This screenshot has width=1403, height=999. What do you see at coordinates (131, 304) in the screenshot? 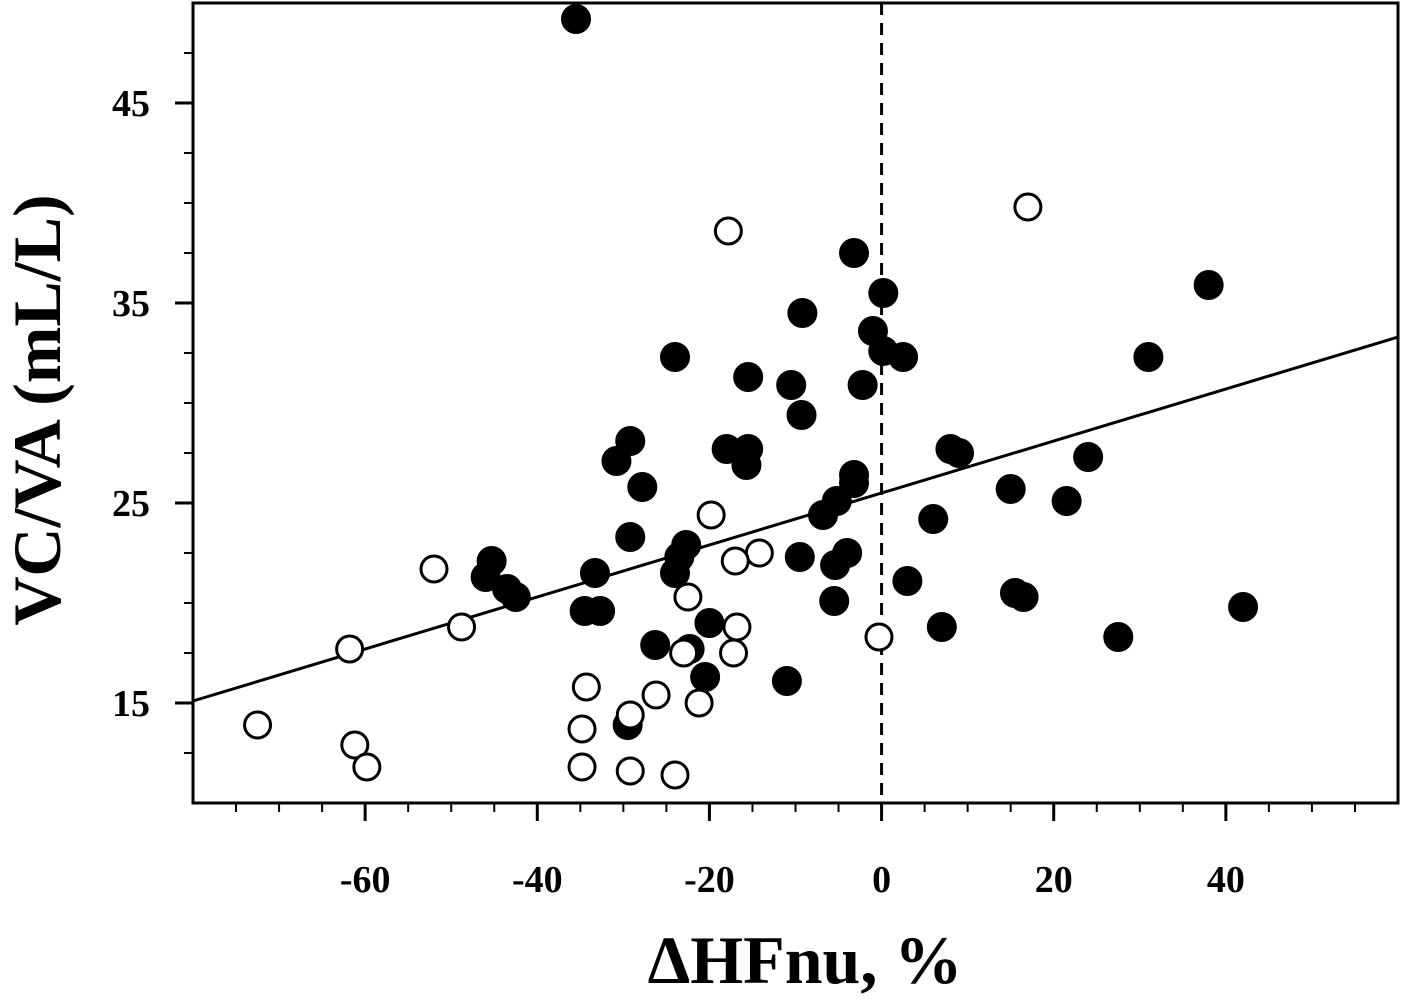
I see `y-tick-label: 35` at bounding box center [131, 304].